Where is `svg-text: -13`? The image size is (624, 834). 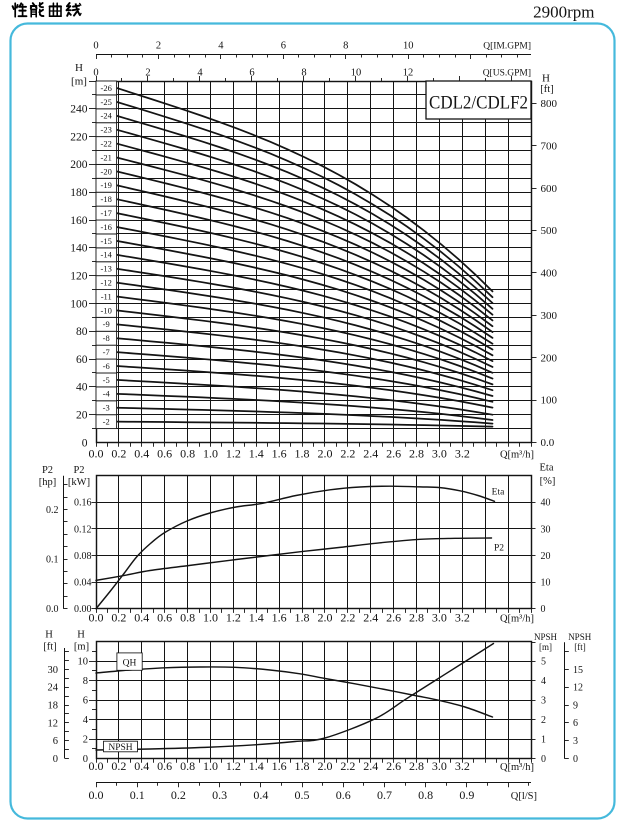 svg-text: -13 is located at coordinates (106, 269).